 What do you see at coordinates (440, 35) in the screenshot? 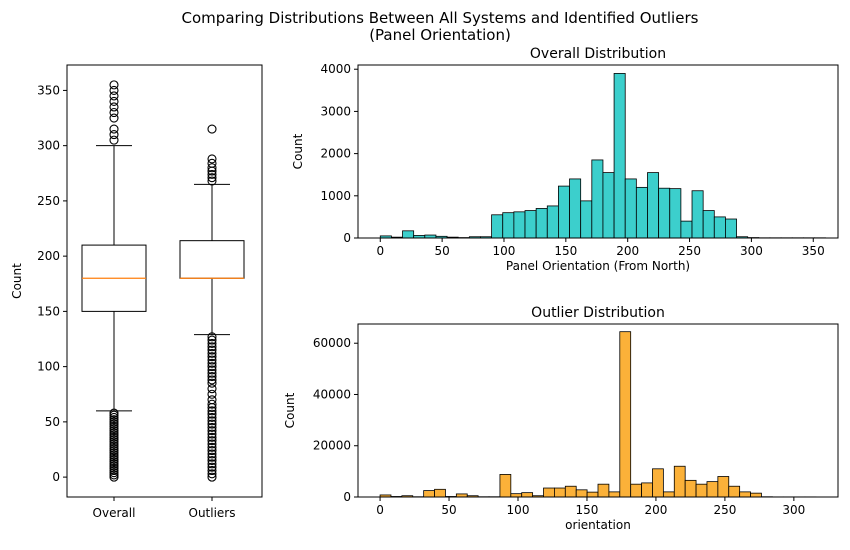
I see `figure-suptitle-line2: (Panel Orientation)` at bounding box center [440, 35].